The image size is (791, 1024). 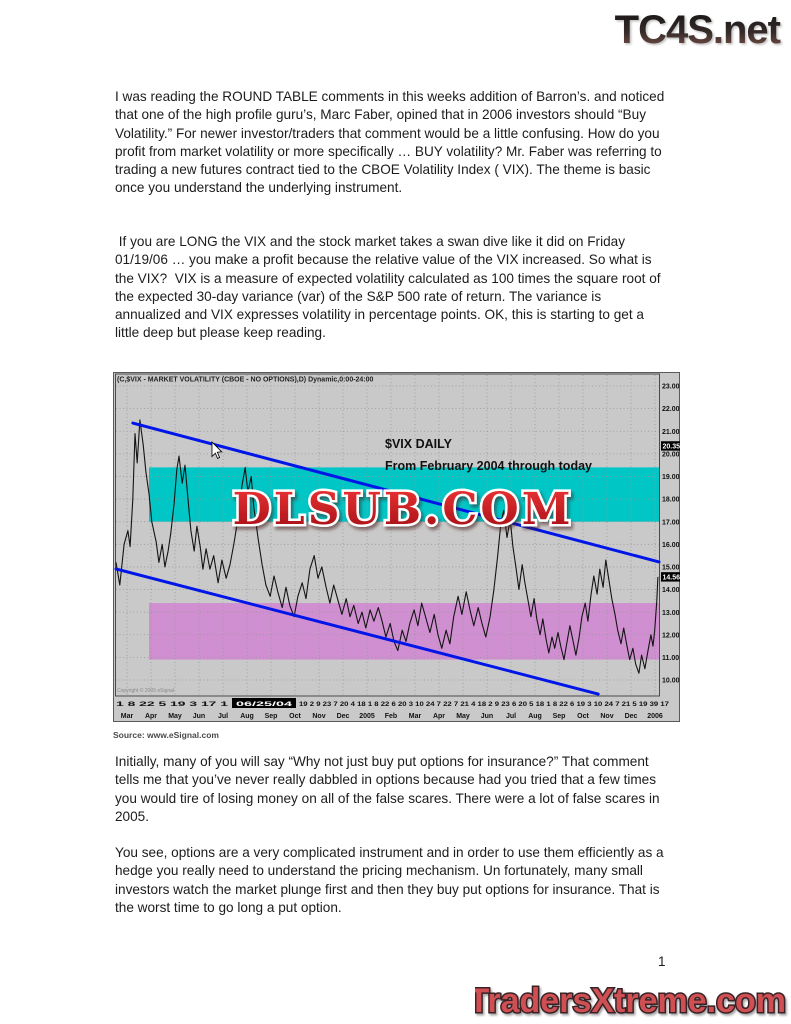 What do you see at coordinates (145, 690) in the screenshot?
I see `chart-copyright: Copyright © 2005 eSignal` at bounding box center [145, 690].